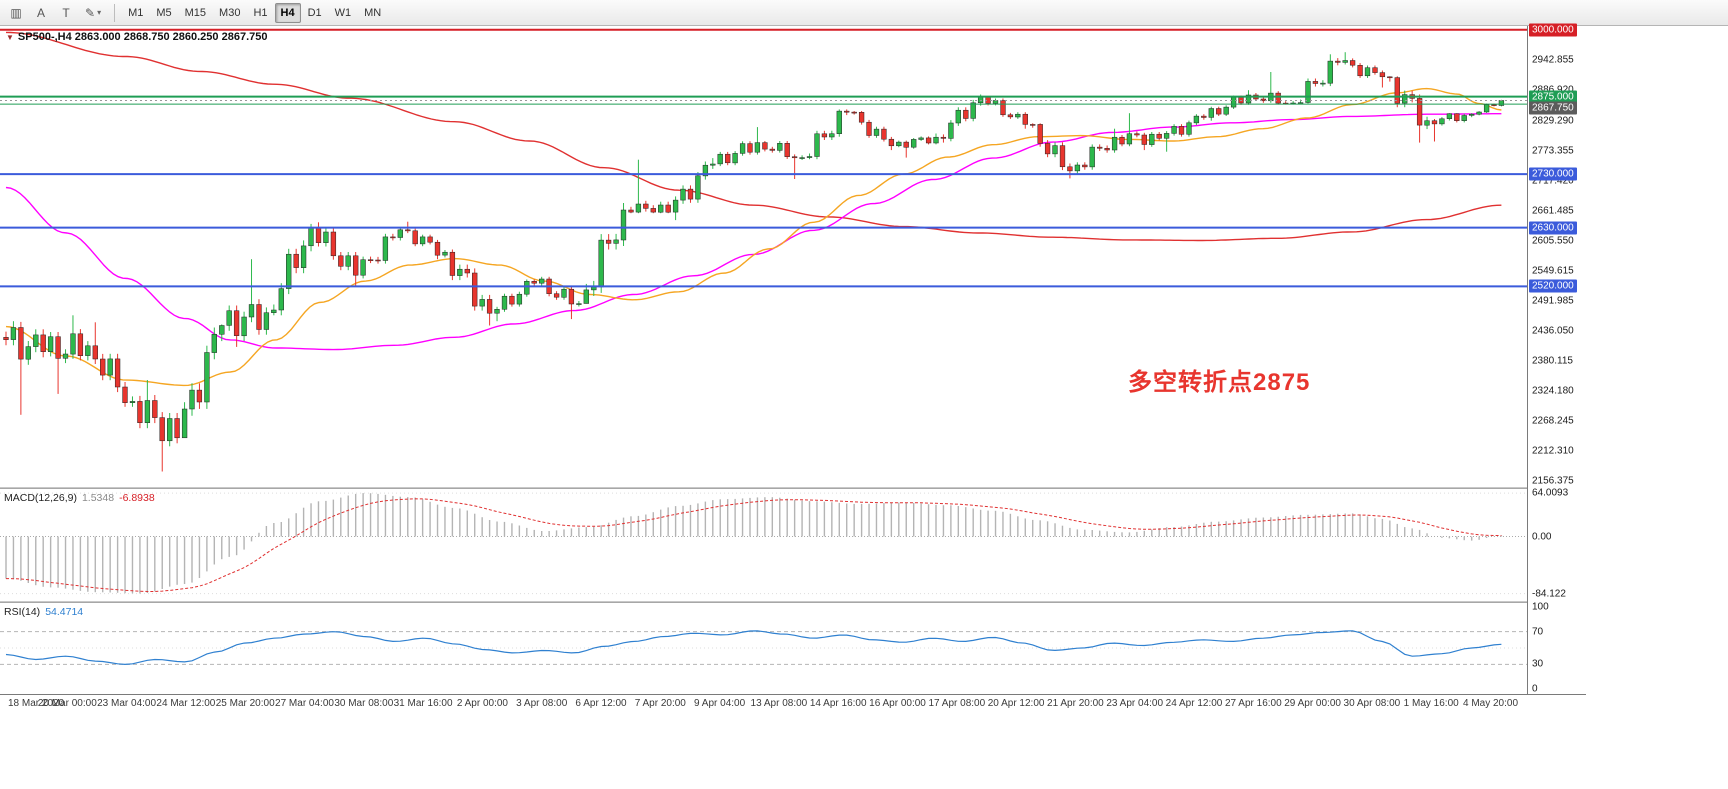  I want to click on timeframe-m15-button: M15, so click(195, 12).